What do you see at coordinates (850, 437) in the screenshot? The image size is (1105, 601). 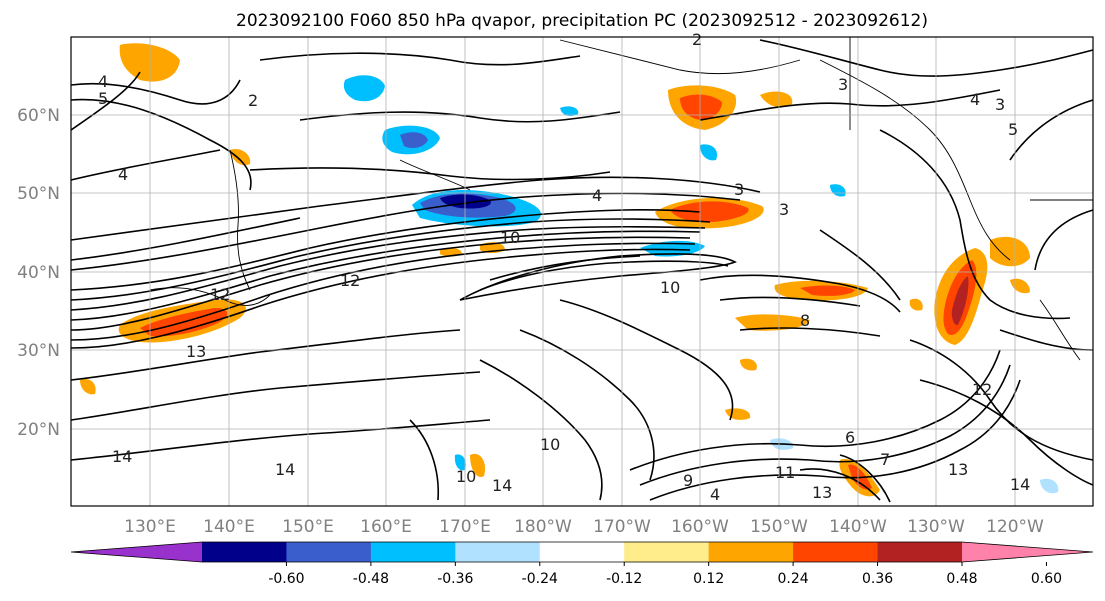 I see `contour-label: 6` at bounding box center [850, 437].